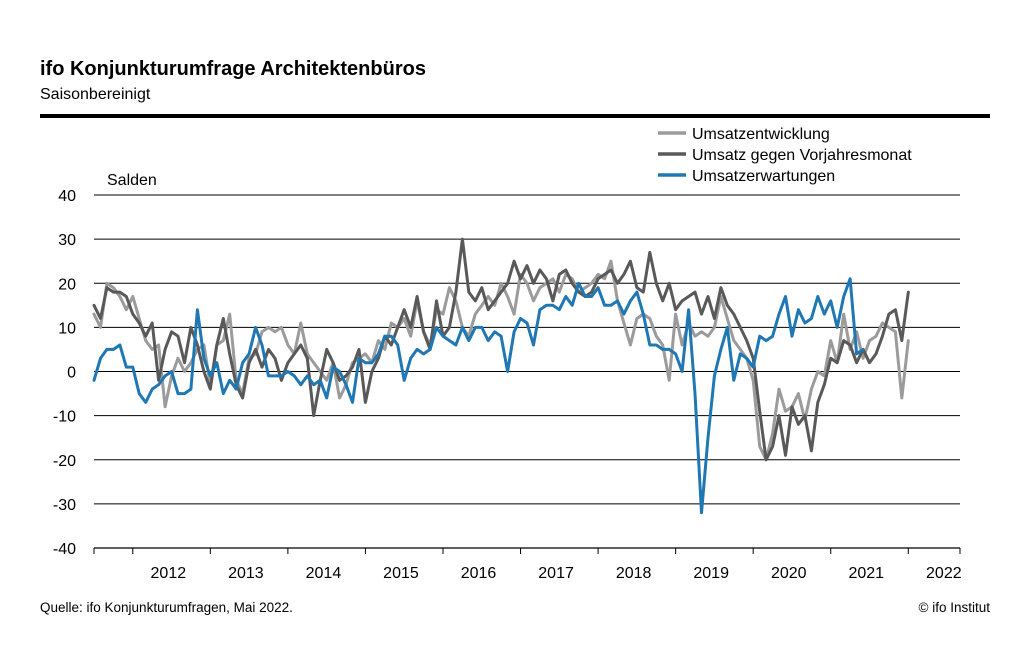 The height and width of the screenshot is (662, 1024). Describe the element at coordinates (64, 549) in the screenshot. I see `y-tick-label: -40` at that location.